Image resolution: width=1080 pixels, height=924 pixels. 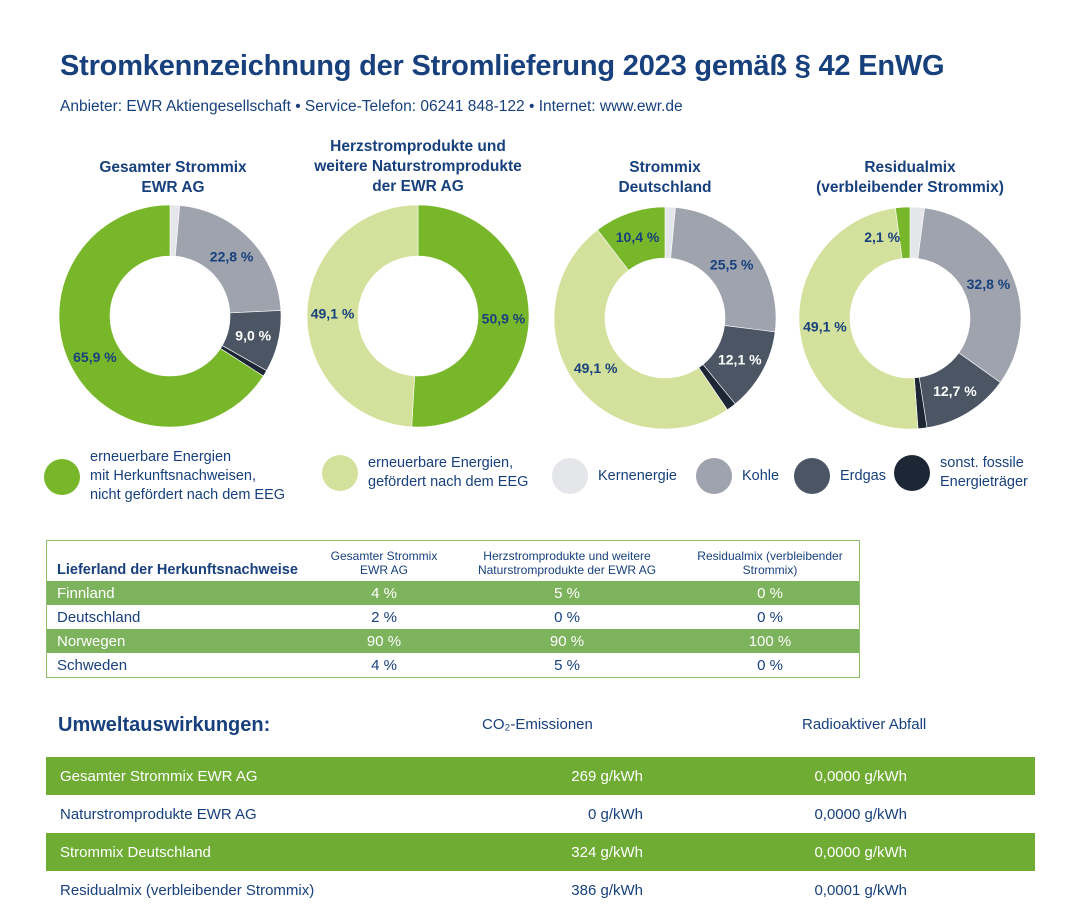 I want to click on table-cell: Norwegen, so click(x=180, y=641).